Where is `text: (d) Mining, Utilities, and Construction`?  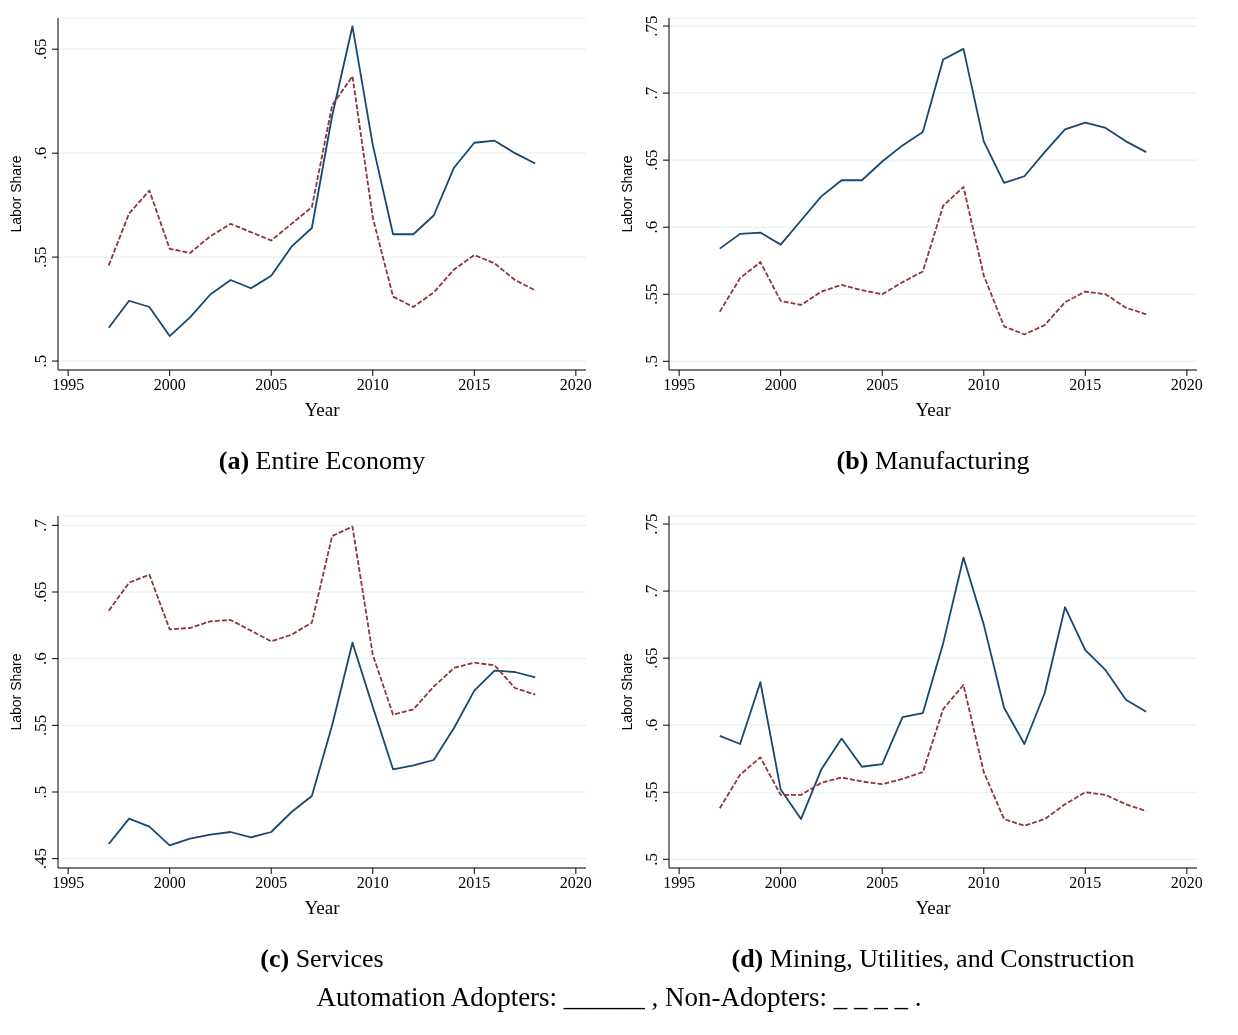 text: (d) Mining, Utilities, and Construction is located at coordinates (933, 959).